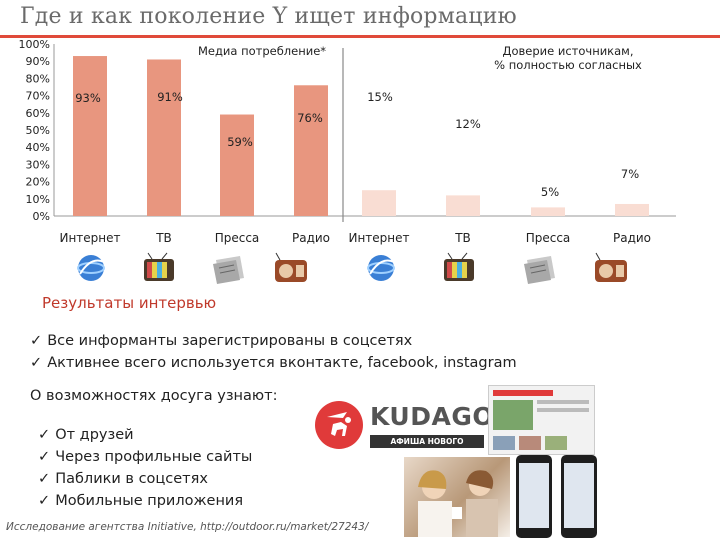 This screenshot has width=720, height=541. Describe the element at coordinates (38, 61) in the screenshot. I see `y-tick-label: 90%` at that location.